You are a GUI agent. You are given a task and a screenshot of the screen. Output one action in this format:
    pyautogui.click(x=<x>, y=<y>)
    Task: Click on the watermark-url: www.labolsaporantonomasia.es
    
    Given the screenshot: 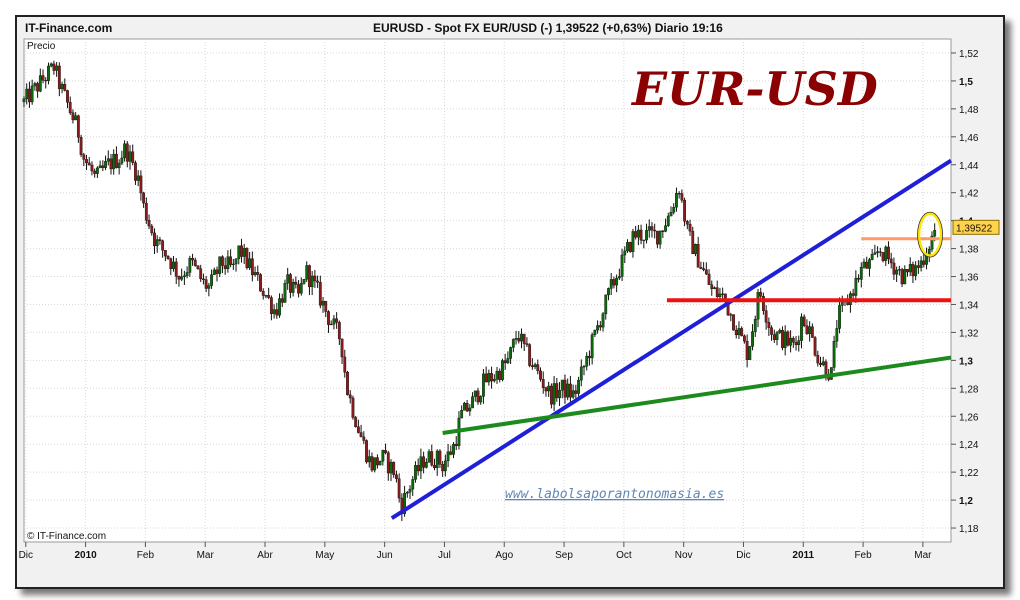 What is the action you would take?
    pyautogui.click(x=614, y=494)
    